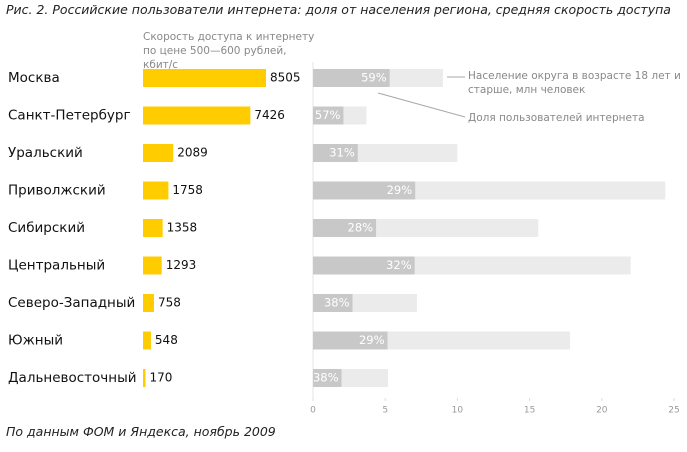 This screenshot has width=687, height=452. What do you see at coordinates (35, 341) in the screenshot?
I see `category-label: Южный` at bounding box center [35, 341].